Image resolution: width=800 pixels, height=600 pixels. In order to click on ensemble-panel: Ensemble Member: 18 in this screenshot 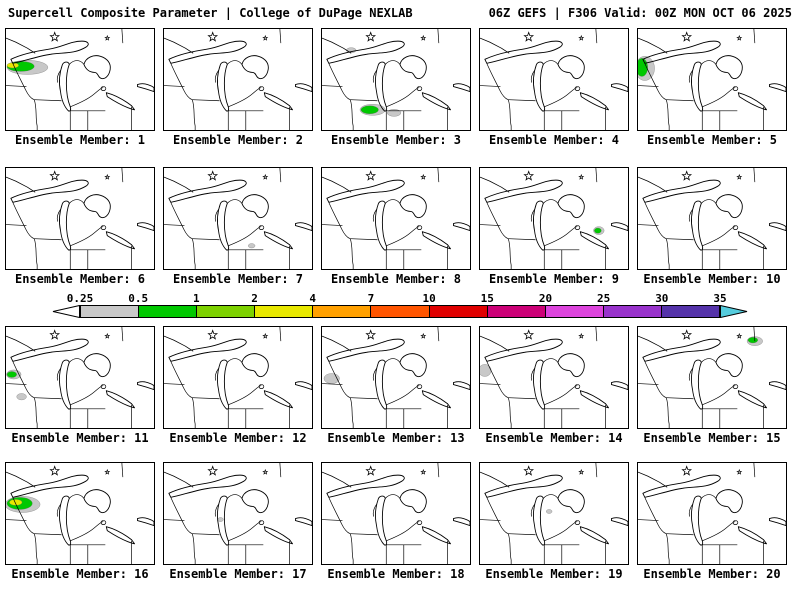, I will do `click(396, 521)`.